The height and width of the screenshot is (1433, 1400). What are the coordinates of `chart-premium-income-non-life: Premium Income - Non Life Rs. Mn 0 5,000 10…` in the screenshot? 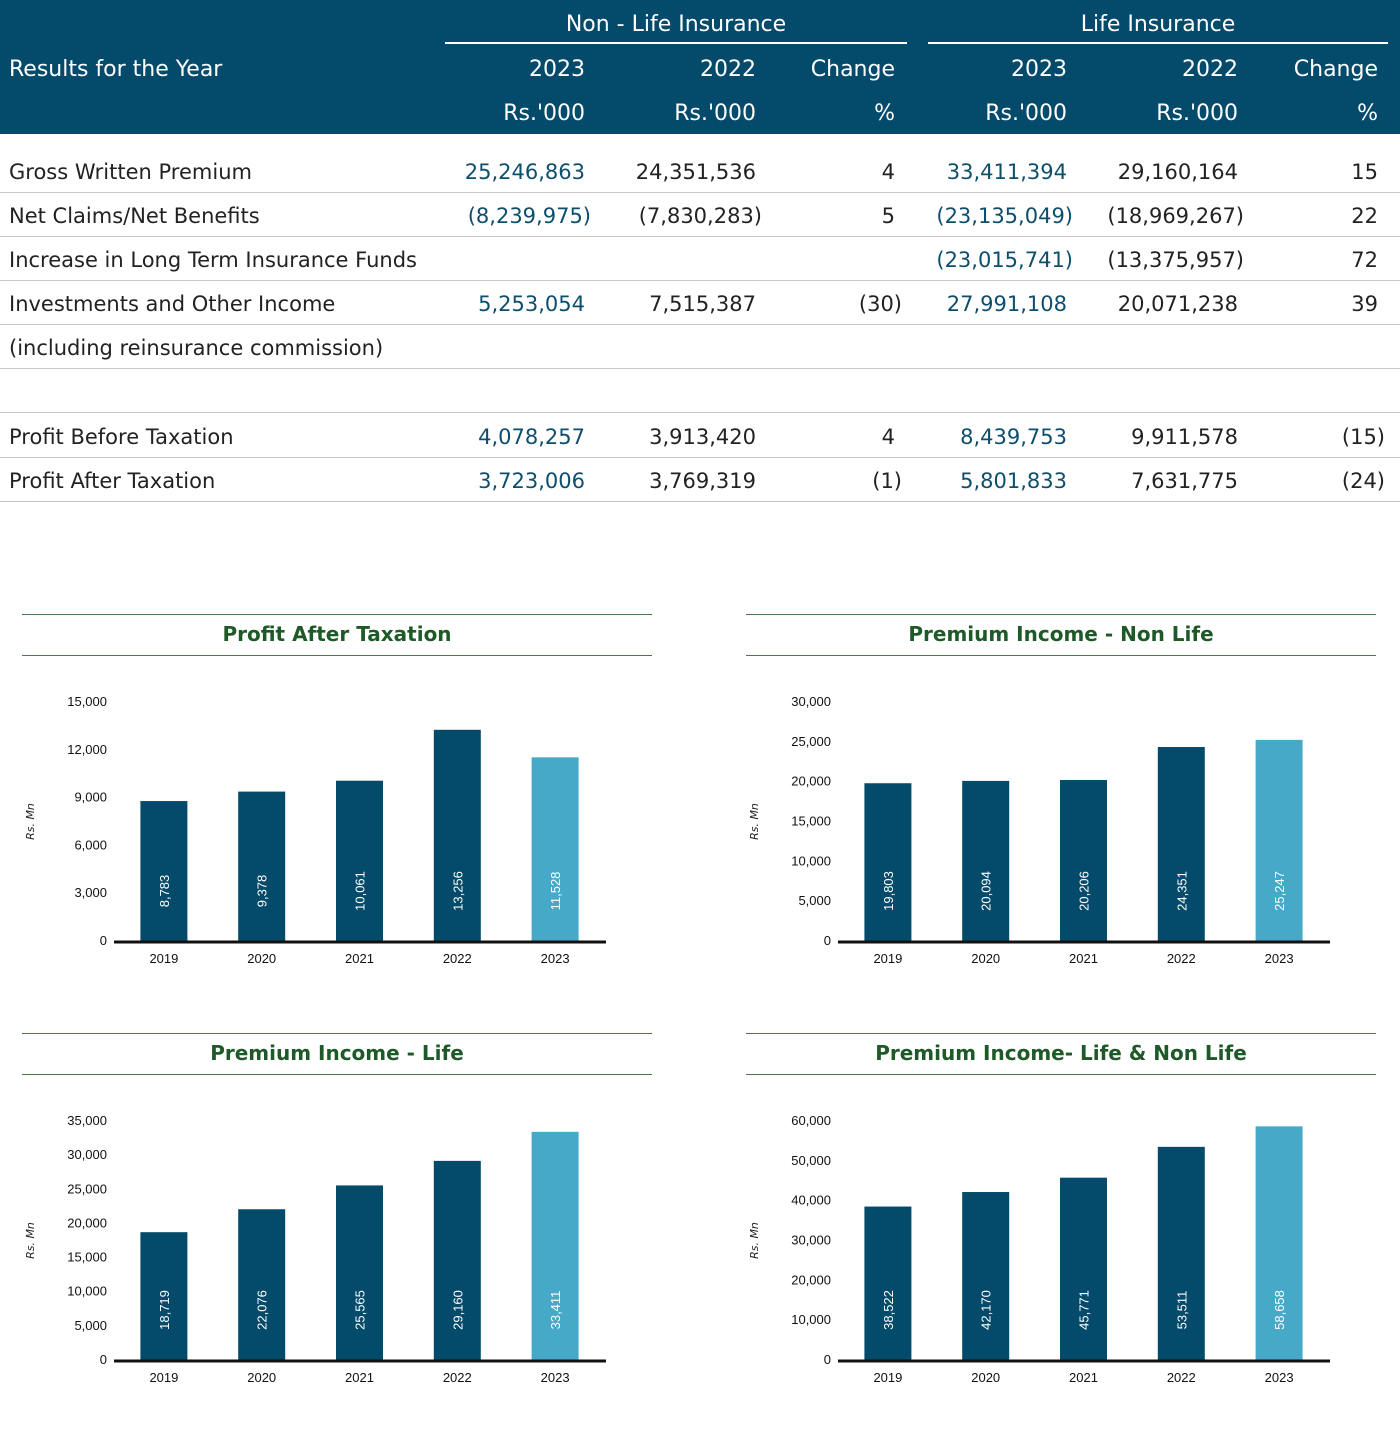 It's located at (1062, 814).